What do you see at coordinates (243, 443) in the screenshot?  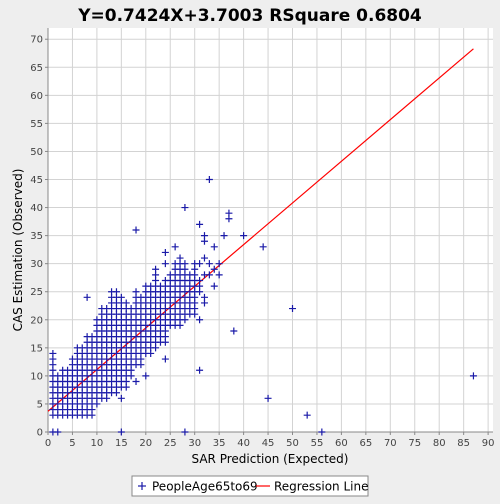 I see `x-tick-label: 40` at bounding box center [243, 443].